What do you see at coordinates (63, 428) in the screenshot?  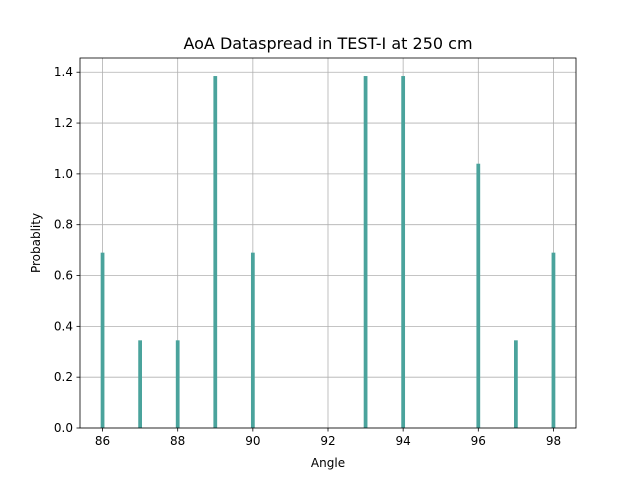 I see `y-tick-label: 0.0` at bounding box center [63, 428].